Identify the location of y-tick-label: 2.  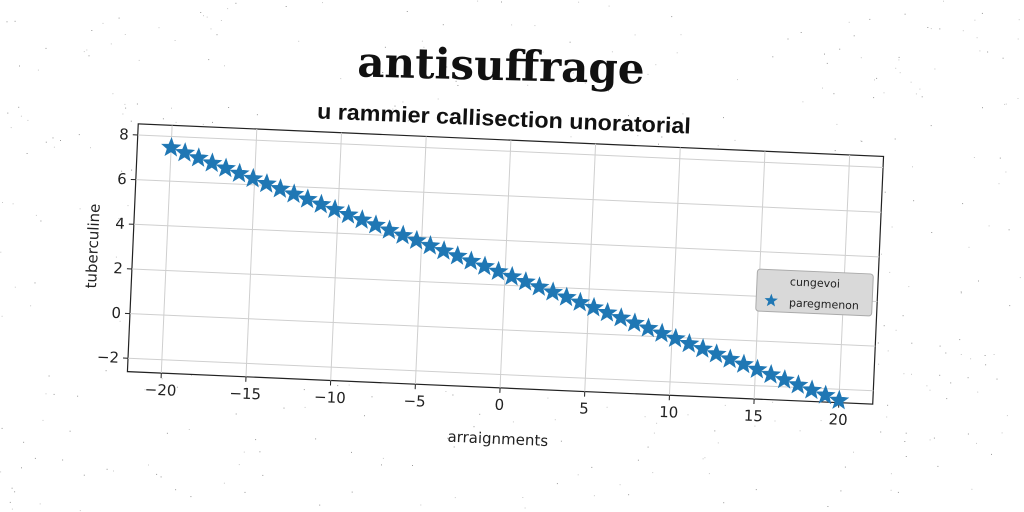
(118, 268).